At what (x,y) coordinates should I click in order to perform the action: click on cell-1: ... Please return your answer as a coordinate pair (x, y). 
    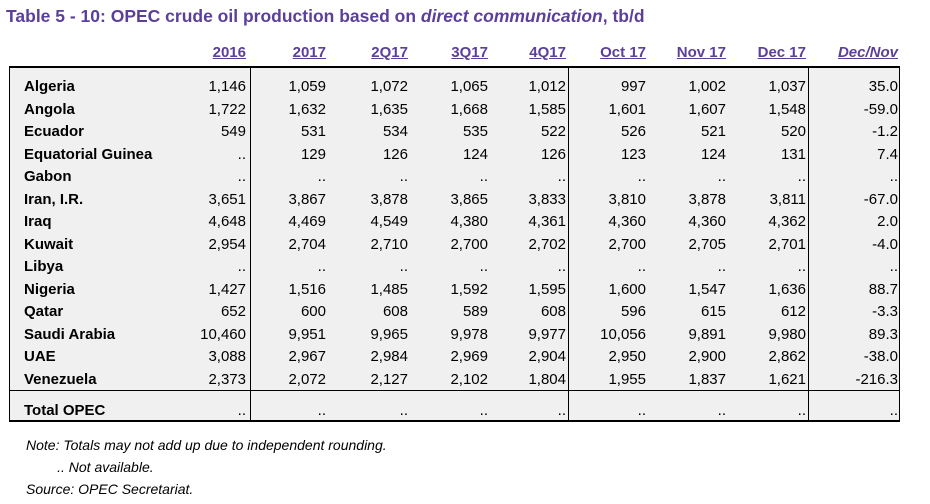
    Looking at the image, I should click on (321, 176).